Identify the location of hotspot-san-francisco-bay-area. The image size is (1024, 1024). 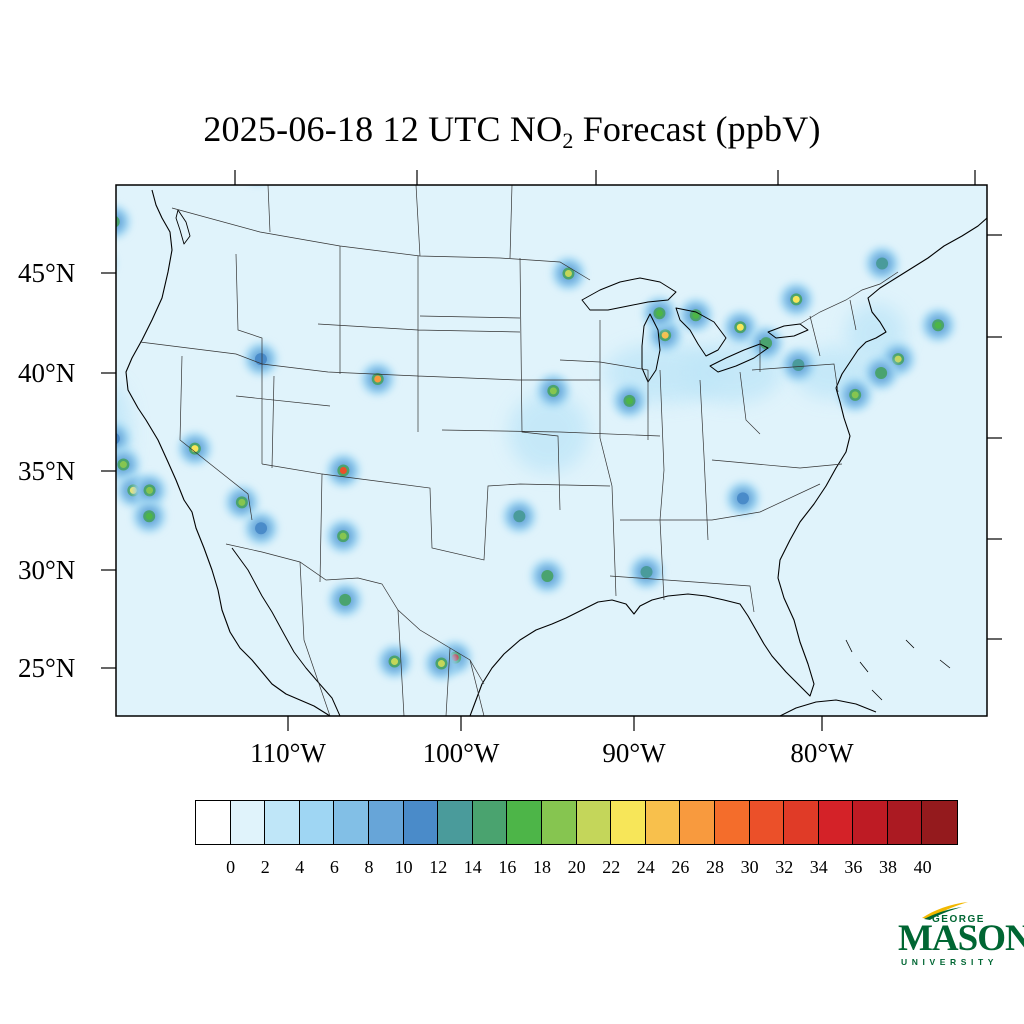
(76, 419).